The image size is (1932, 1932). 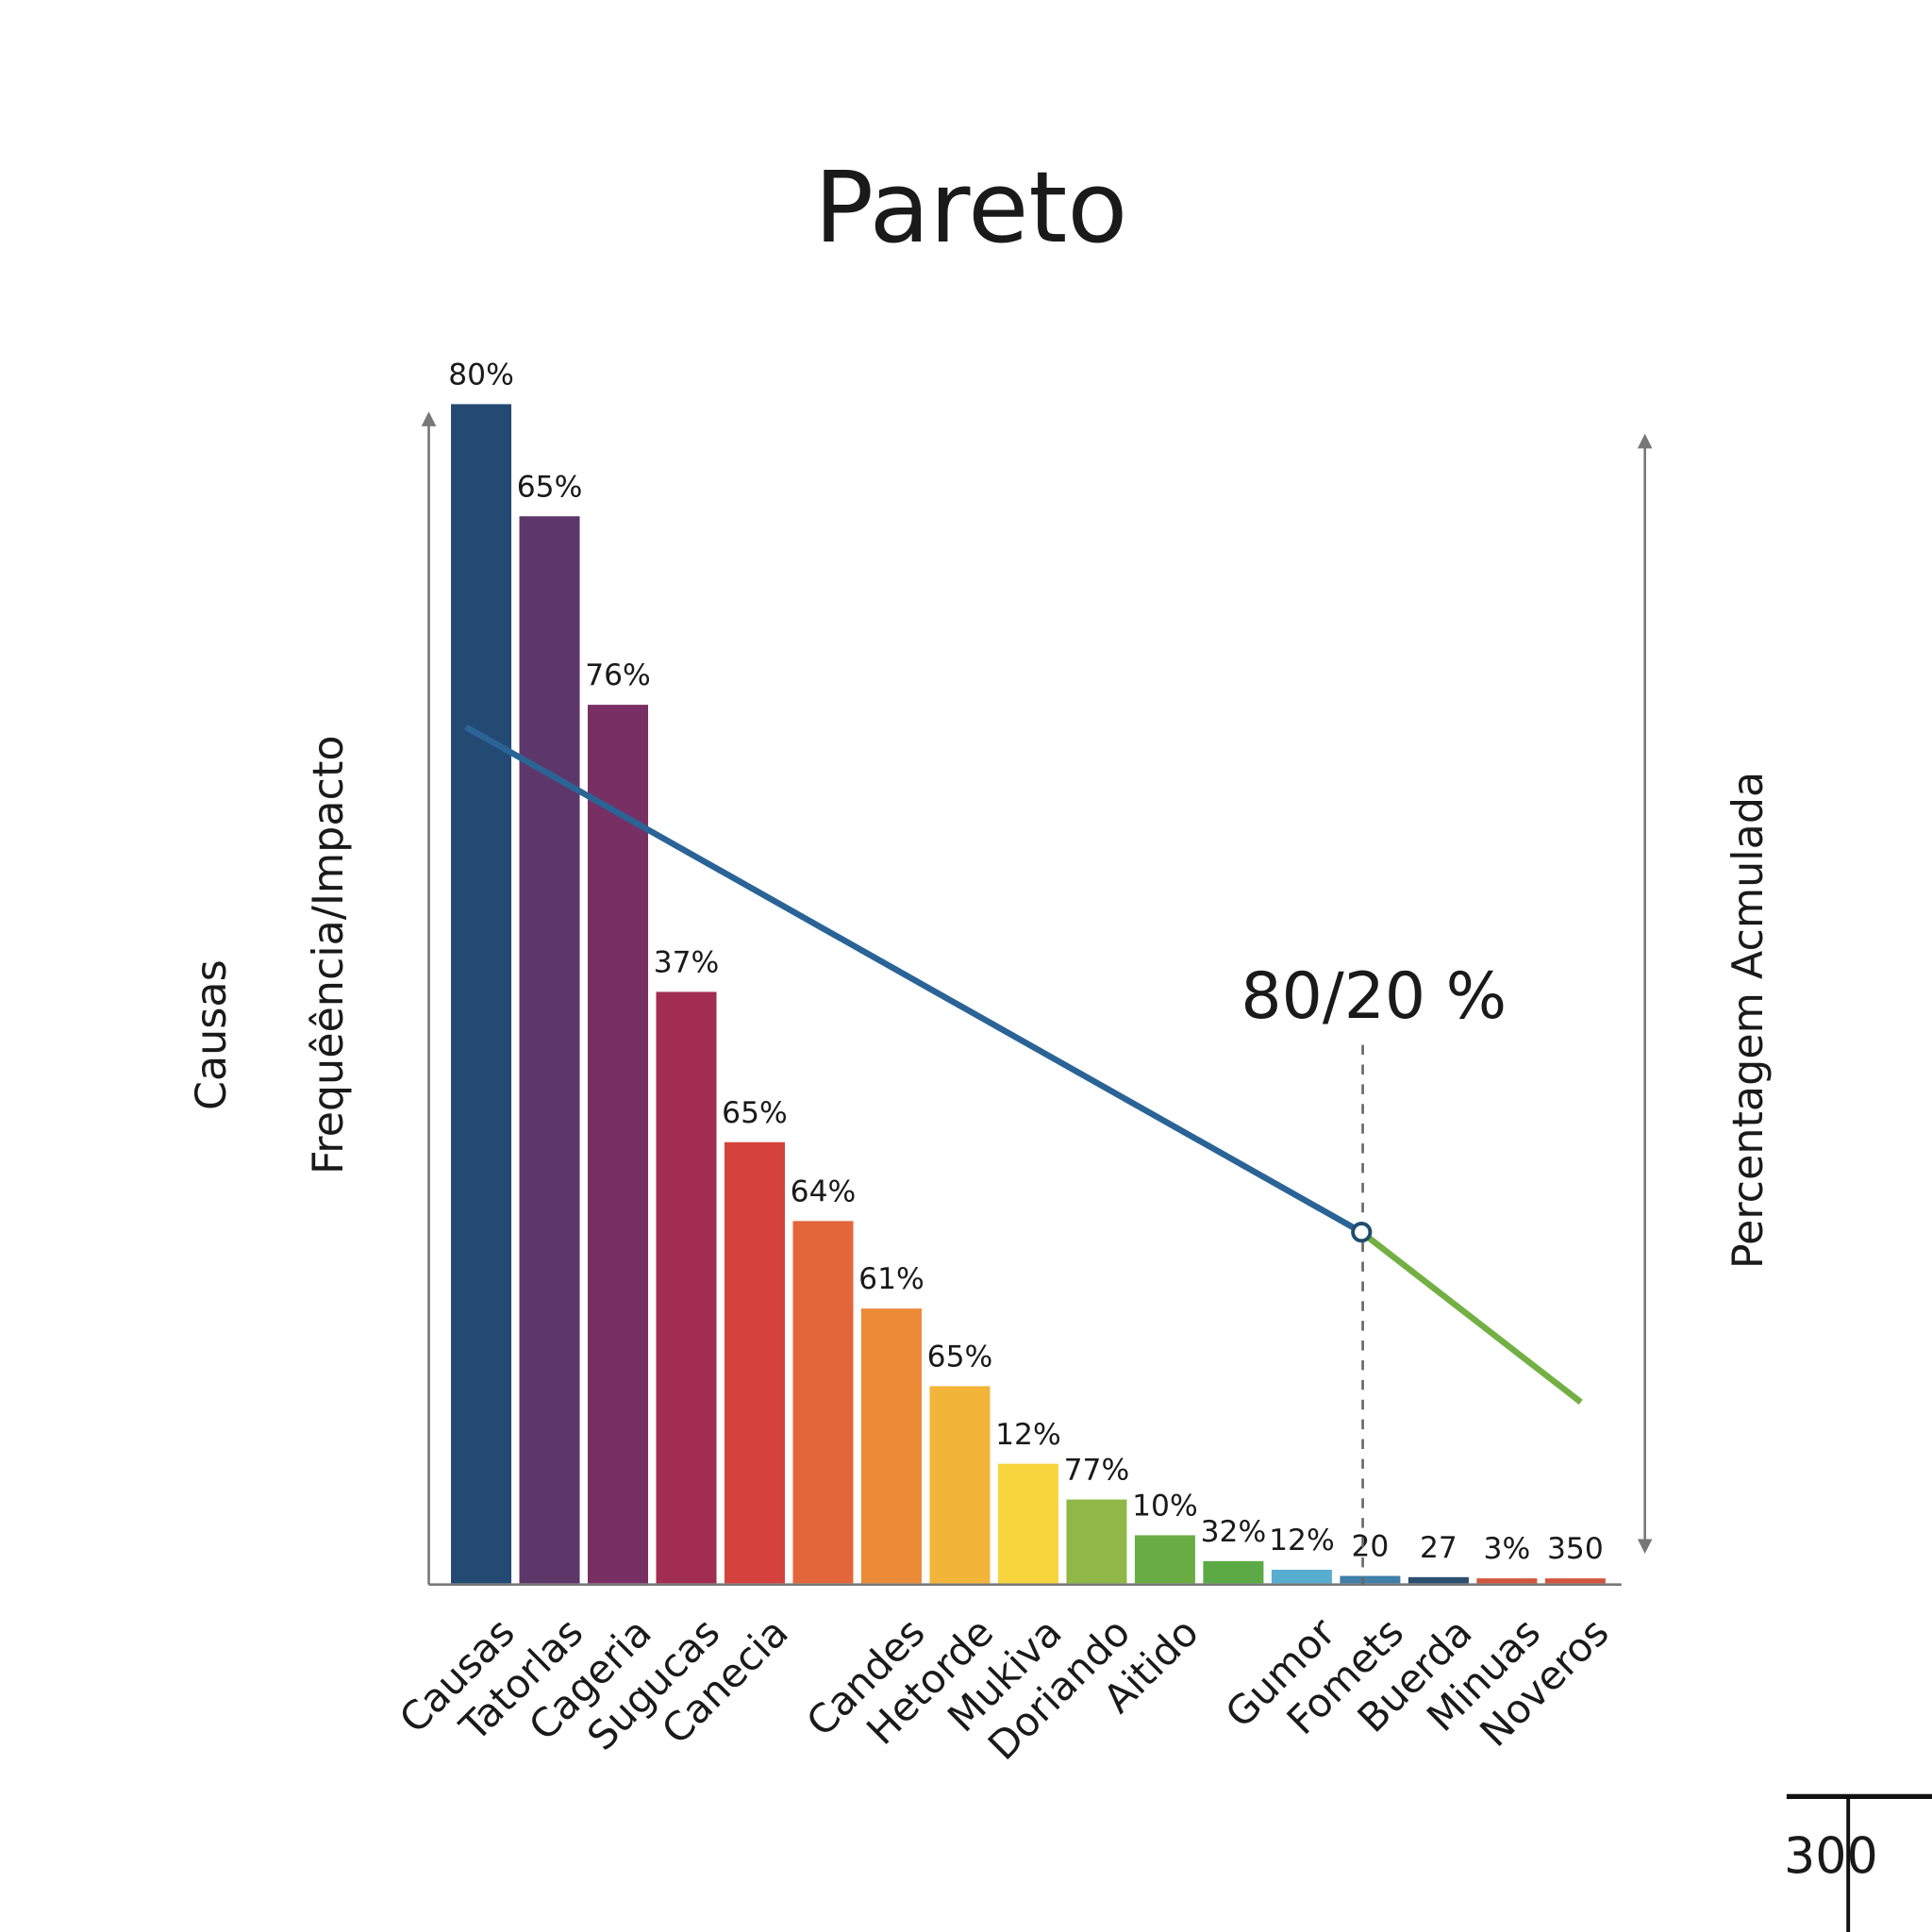 I want to click on bar-label: 77%, so click(x=1097, y=1471).